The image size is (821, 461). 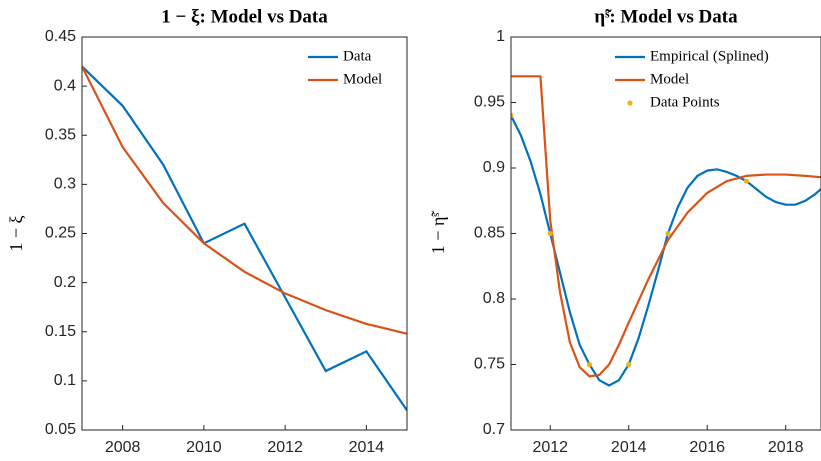 What do you see at coordinates (65, 184) in the screenshot?
I see `y-tick-label: 0.3` at bounding box center [65, 184].